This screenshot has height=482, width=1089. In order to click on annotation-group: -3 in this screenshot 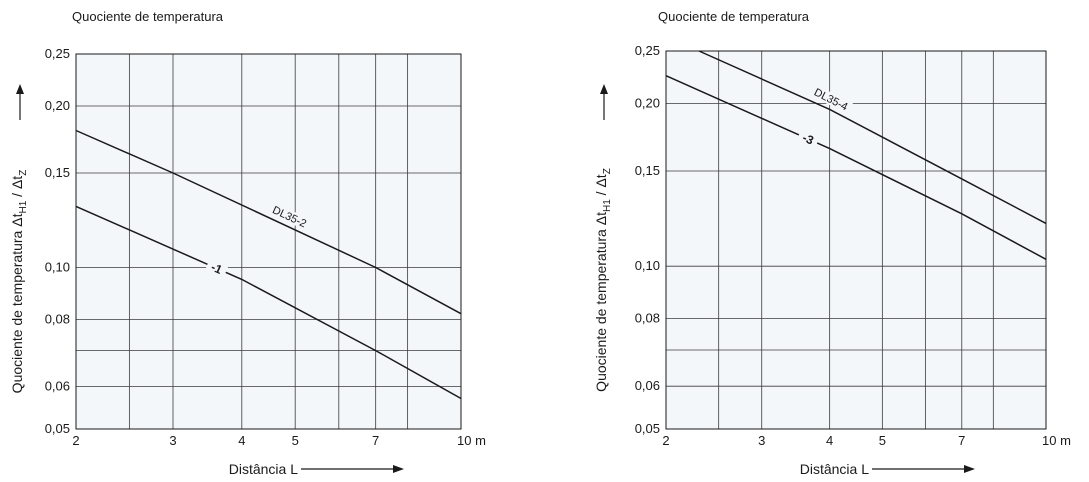, I will do `click(808, 139)`.